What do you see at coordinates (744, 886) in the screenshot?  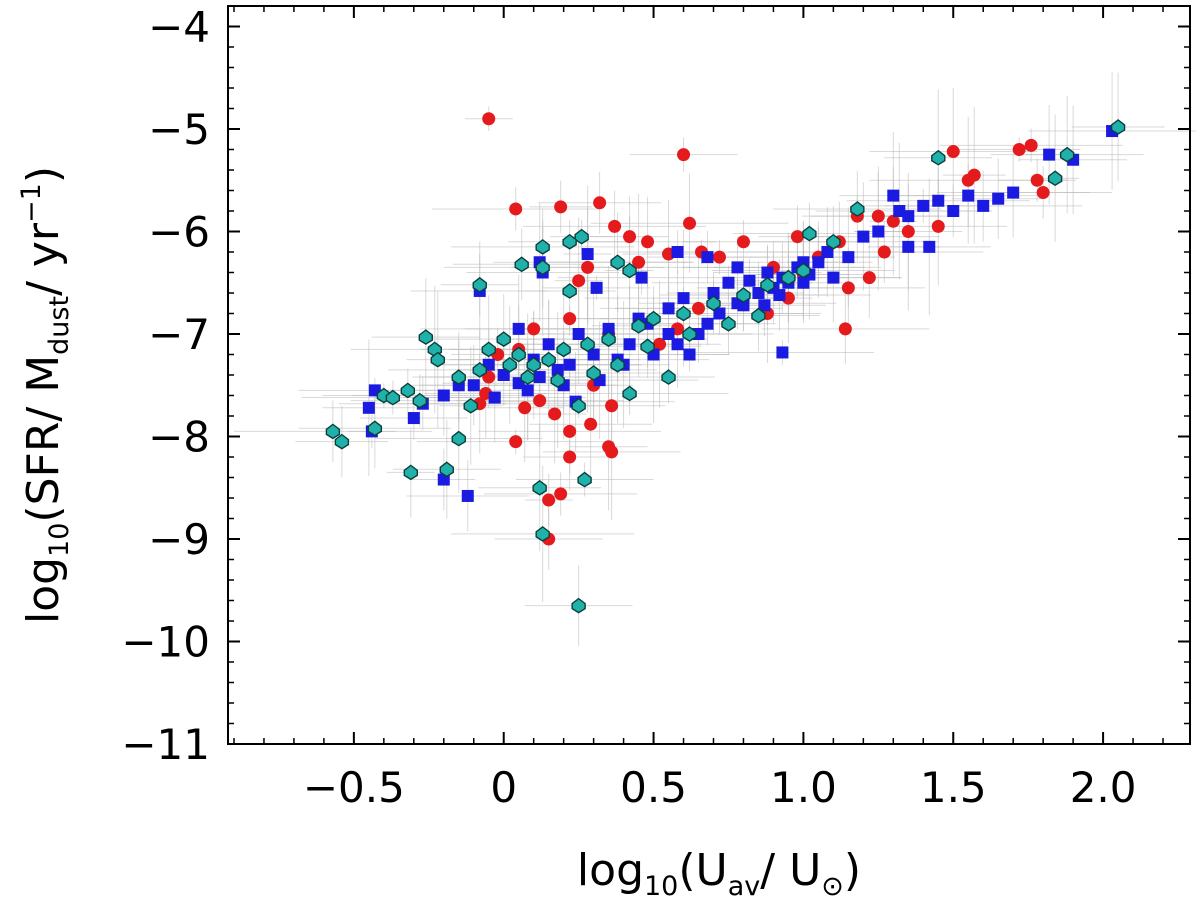 I see `x-axis-label-sub1: av` at bounding box center [744, 886].